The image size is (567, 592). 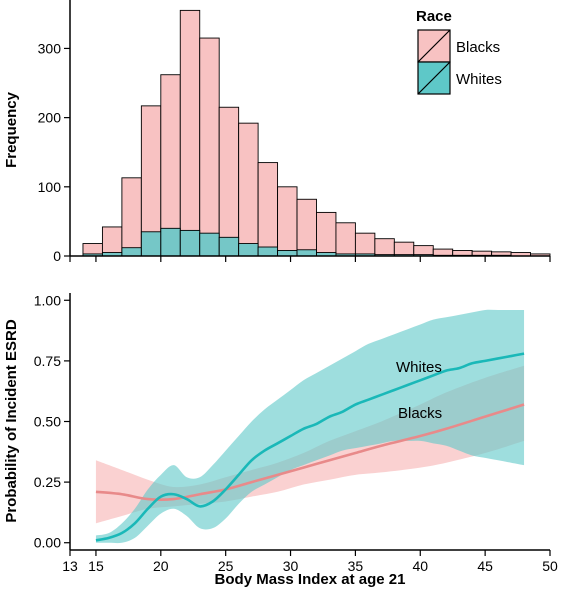 I want to click on line-blacks, so click(x=310, y=452).